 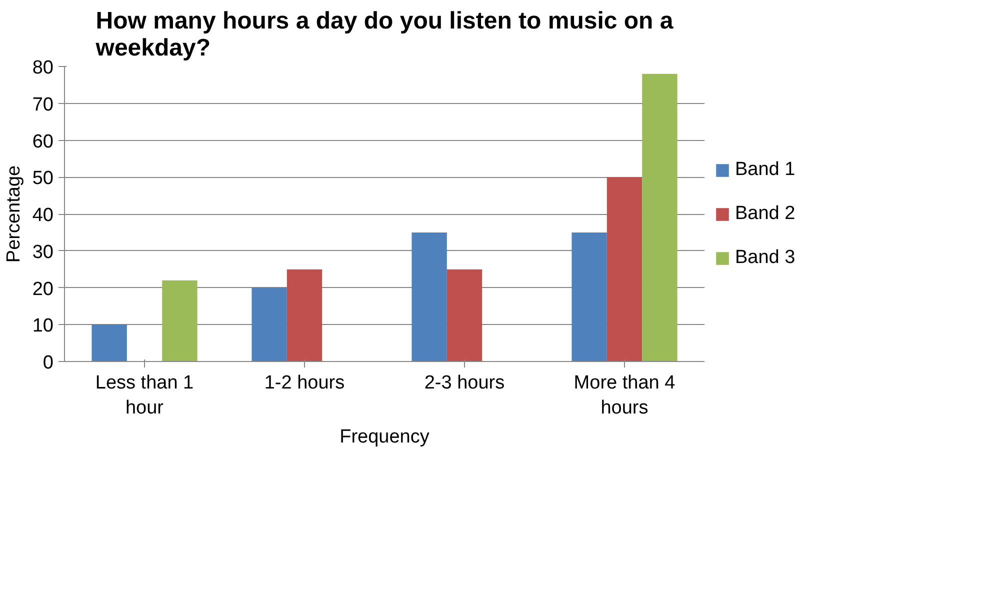 What do you see at coordinates (464, 383) in the screenshot?
I see `x-tick-label: 2-3 hours` at bounding box center [464, 383].